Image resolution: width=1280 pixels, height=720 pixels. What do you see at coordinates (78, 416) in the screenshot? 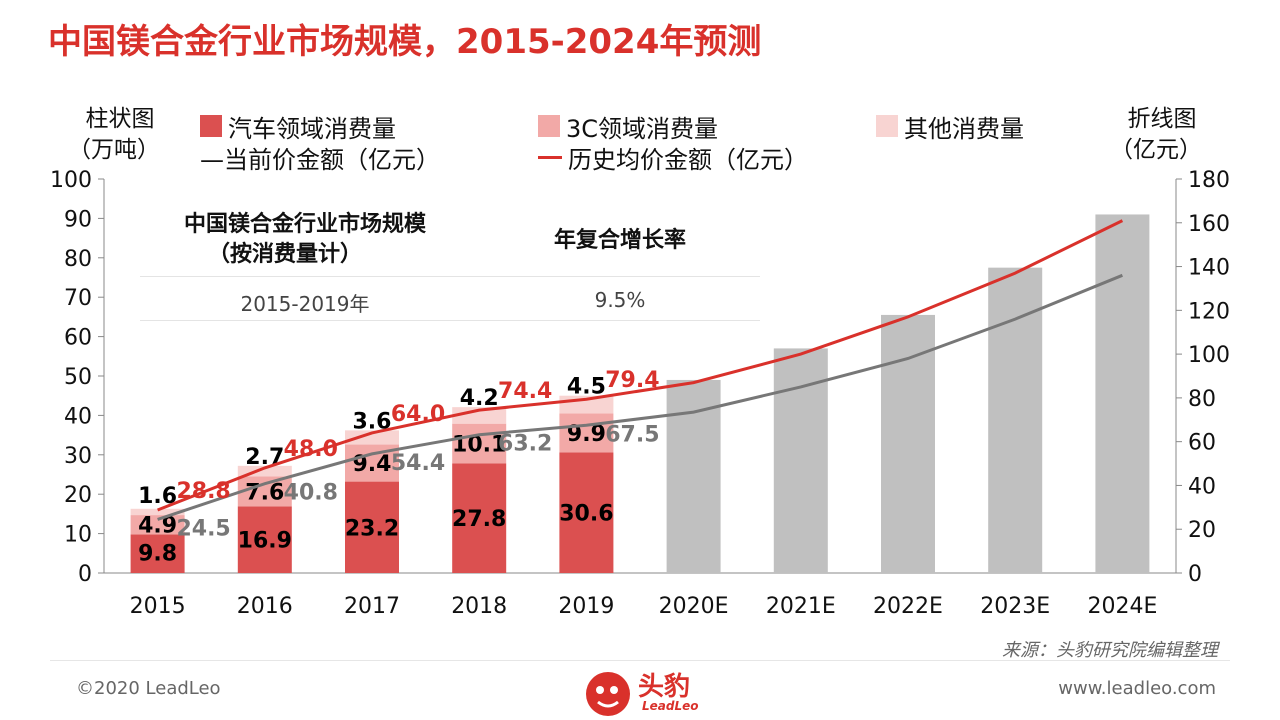
I see `left-tick-label: 40` at bounding box center [78, 416].